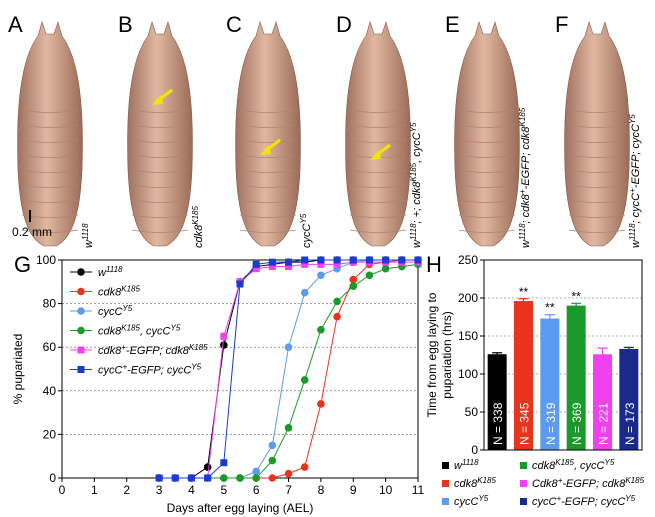 This screenshot has width=655, height=517. Describe the element at coordinates (636, 208) in the screenshot. I see `text-run: ; cycC` at that location.